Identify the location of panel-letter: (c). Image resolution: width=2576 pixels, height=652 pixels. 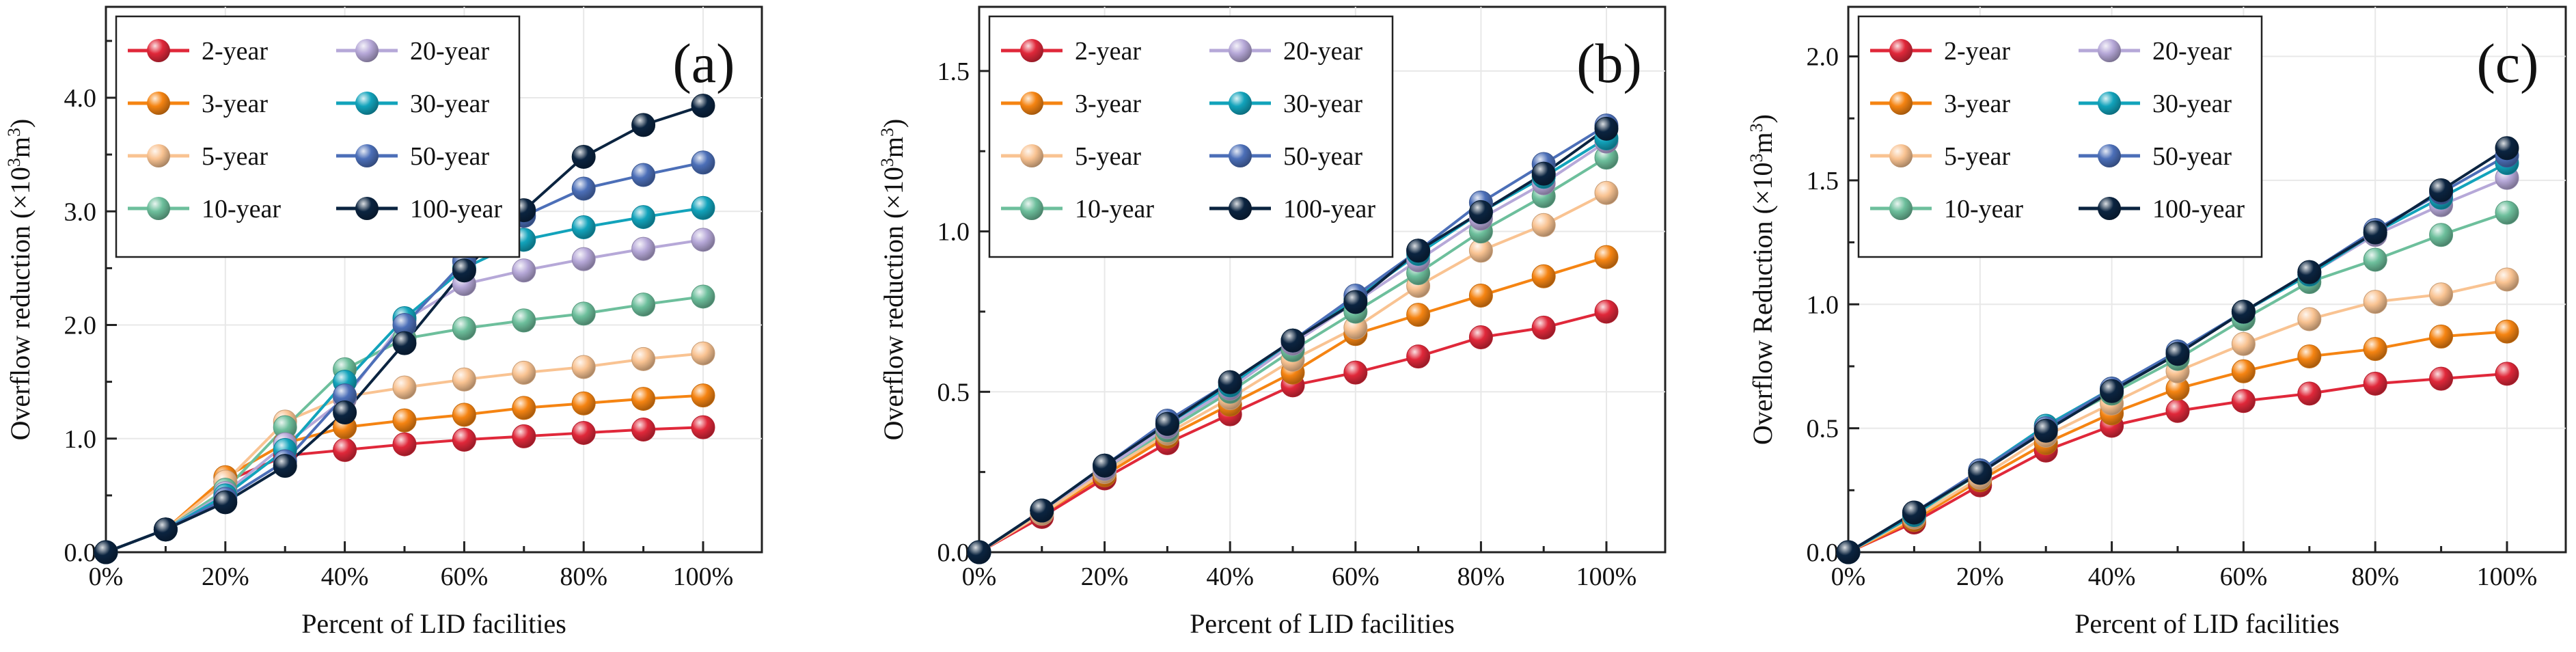
(2507, 63).